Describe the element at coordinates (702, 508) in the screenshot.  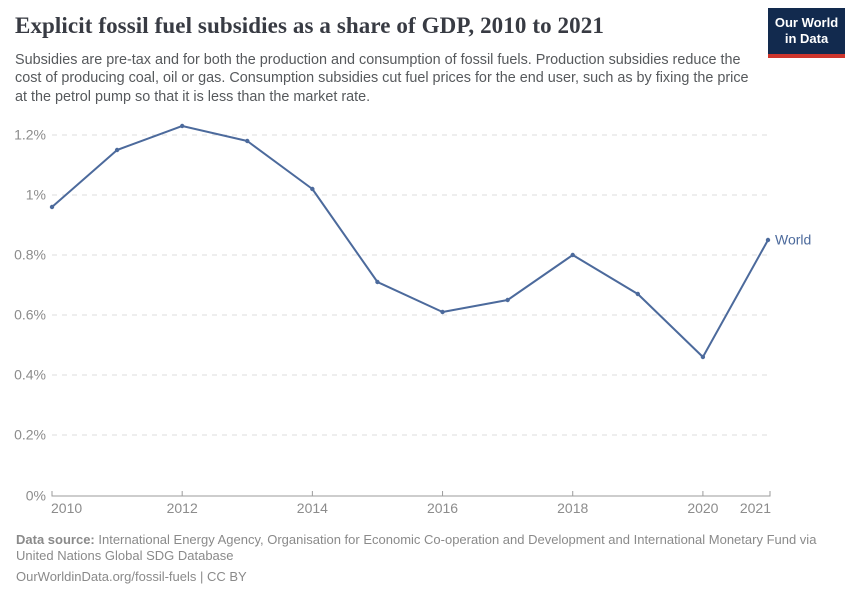
I see `x-axis-tick-label: 2020` at that location.